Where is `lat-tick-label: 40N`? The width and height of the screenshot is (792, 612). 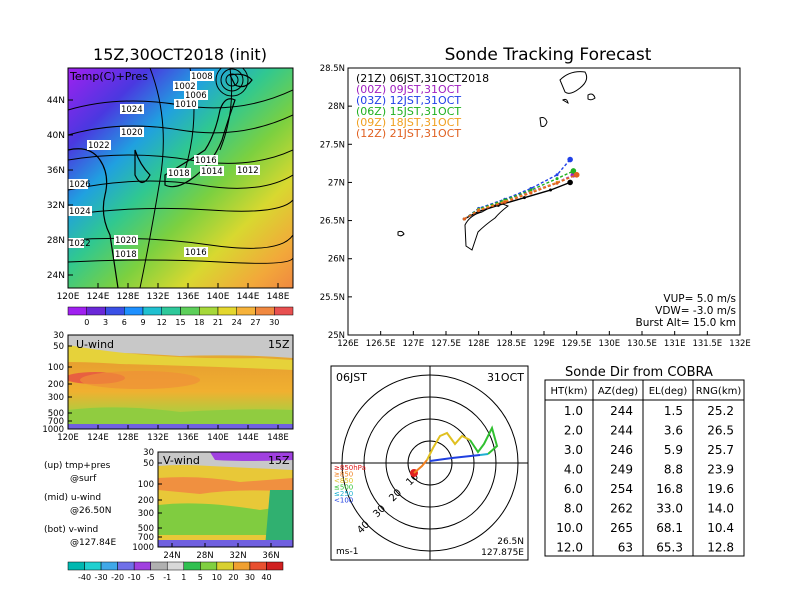
lat-tick-label: 40N is located at coordinates (56, 136).